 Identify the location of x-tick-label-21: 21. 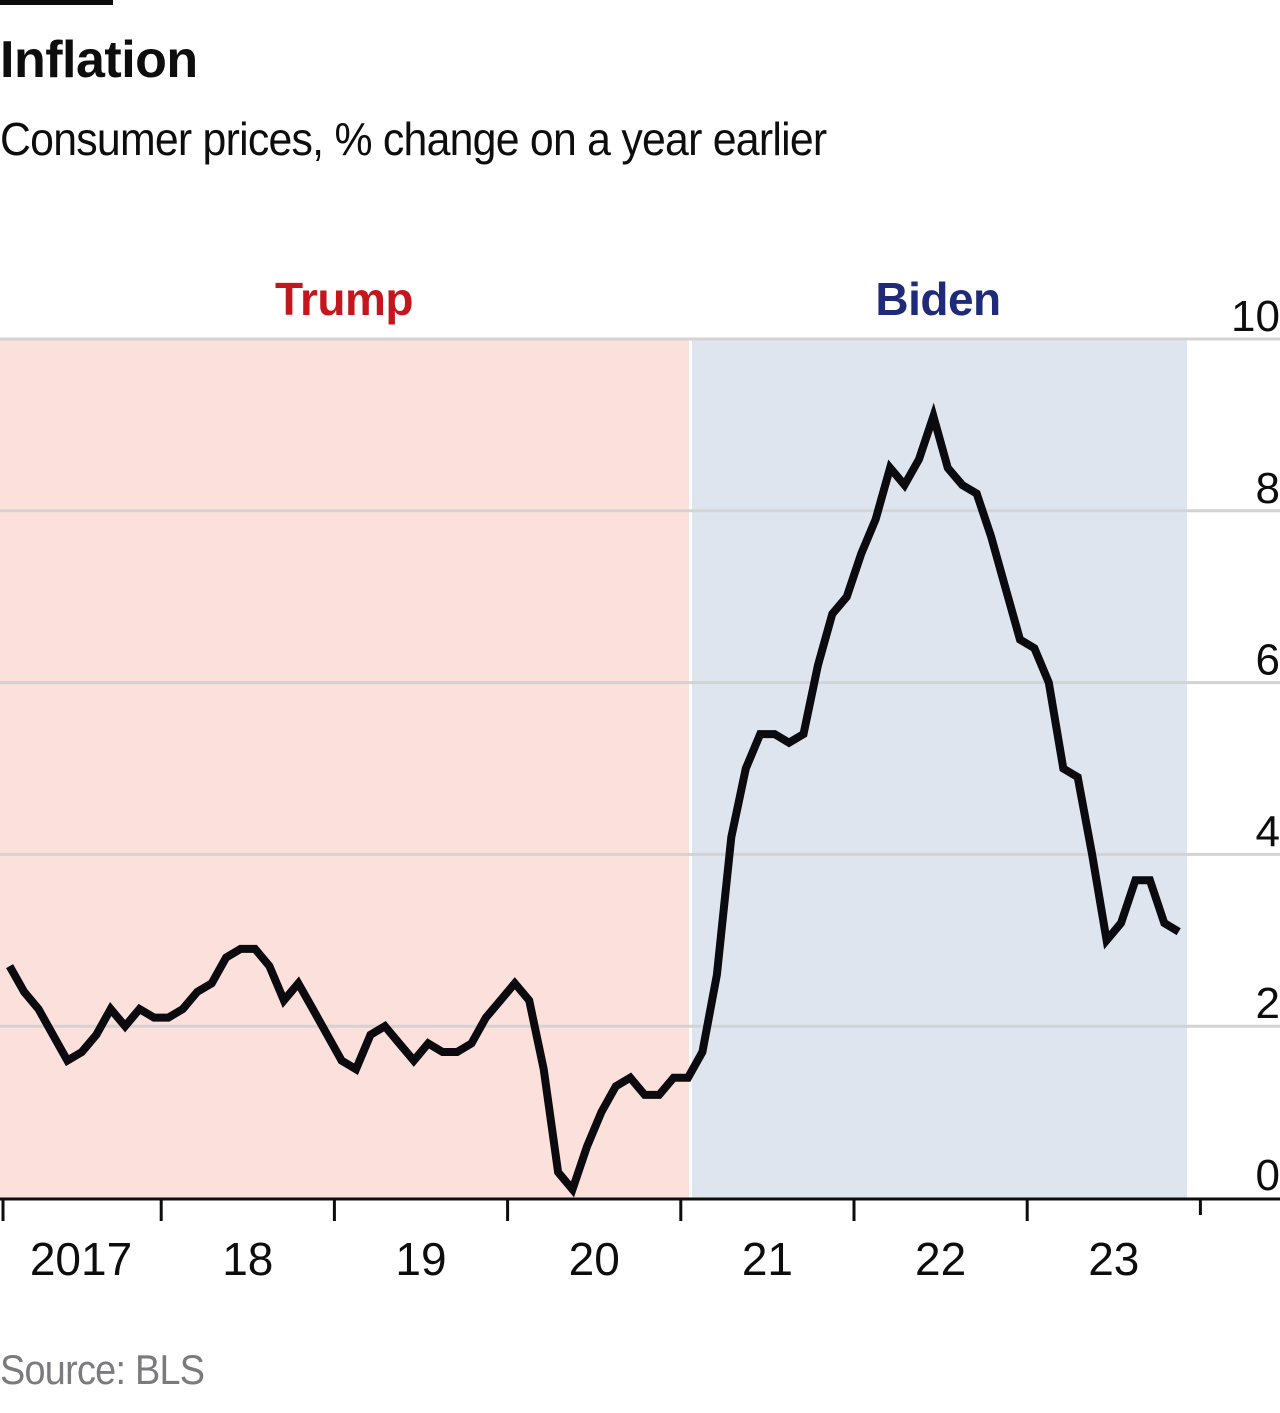
(767, 1259).